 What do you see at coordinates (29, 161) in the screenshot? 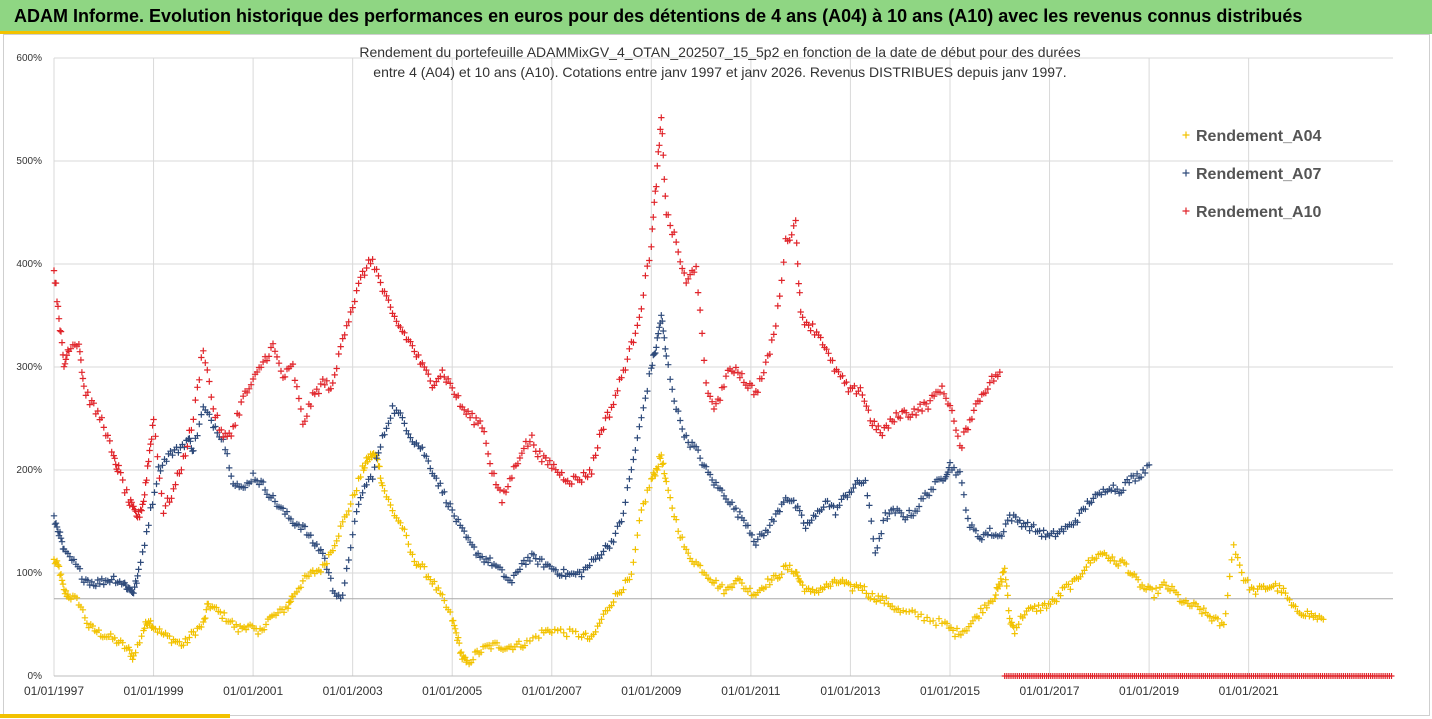
I see `y-tick-label: 500%` at bounding box center [29, 161].